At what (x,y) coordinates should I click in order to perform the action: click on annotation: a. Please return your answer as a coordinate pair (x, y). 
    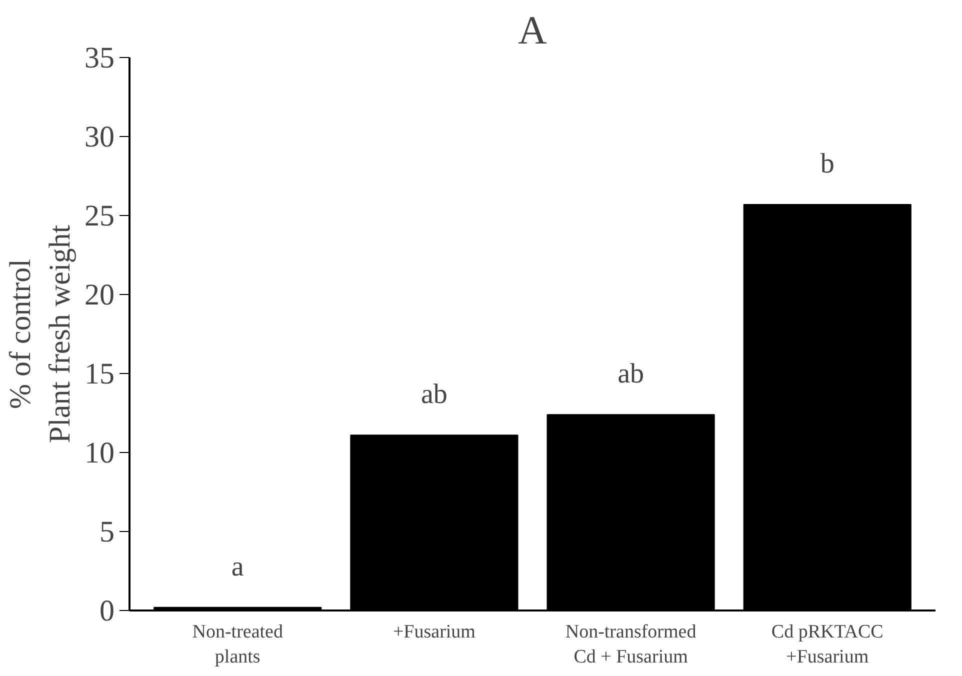
    Looking at the image, I should click on (237, 566).